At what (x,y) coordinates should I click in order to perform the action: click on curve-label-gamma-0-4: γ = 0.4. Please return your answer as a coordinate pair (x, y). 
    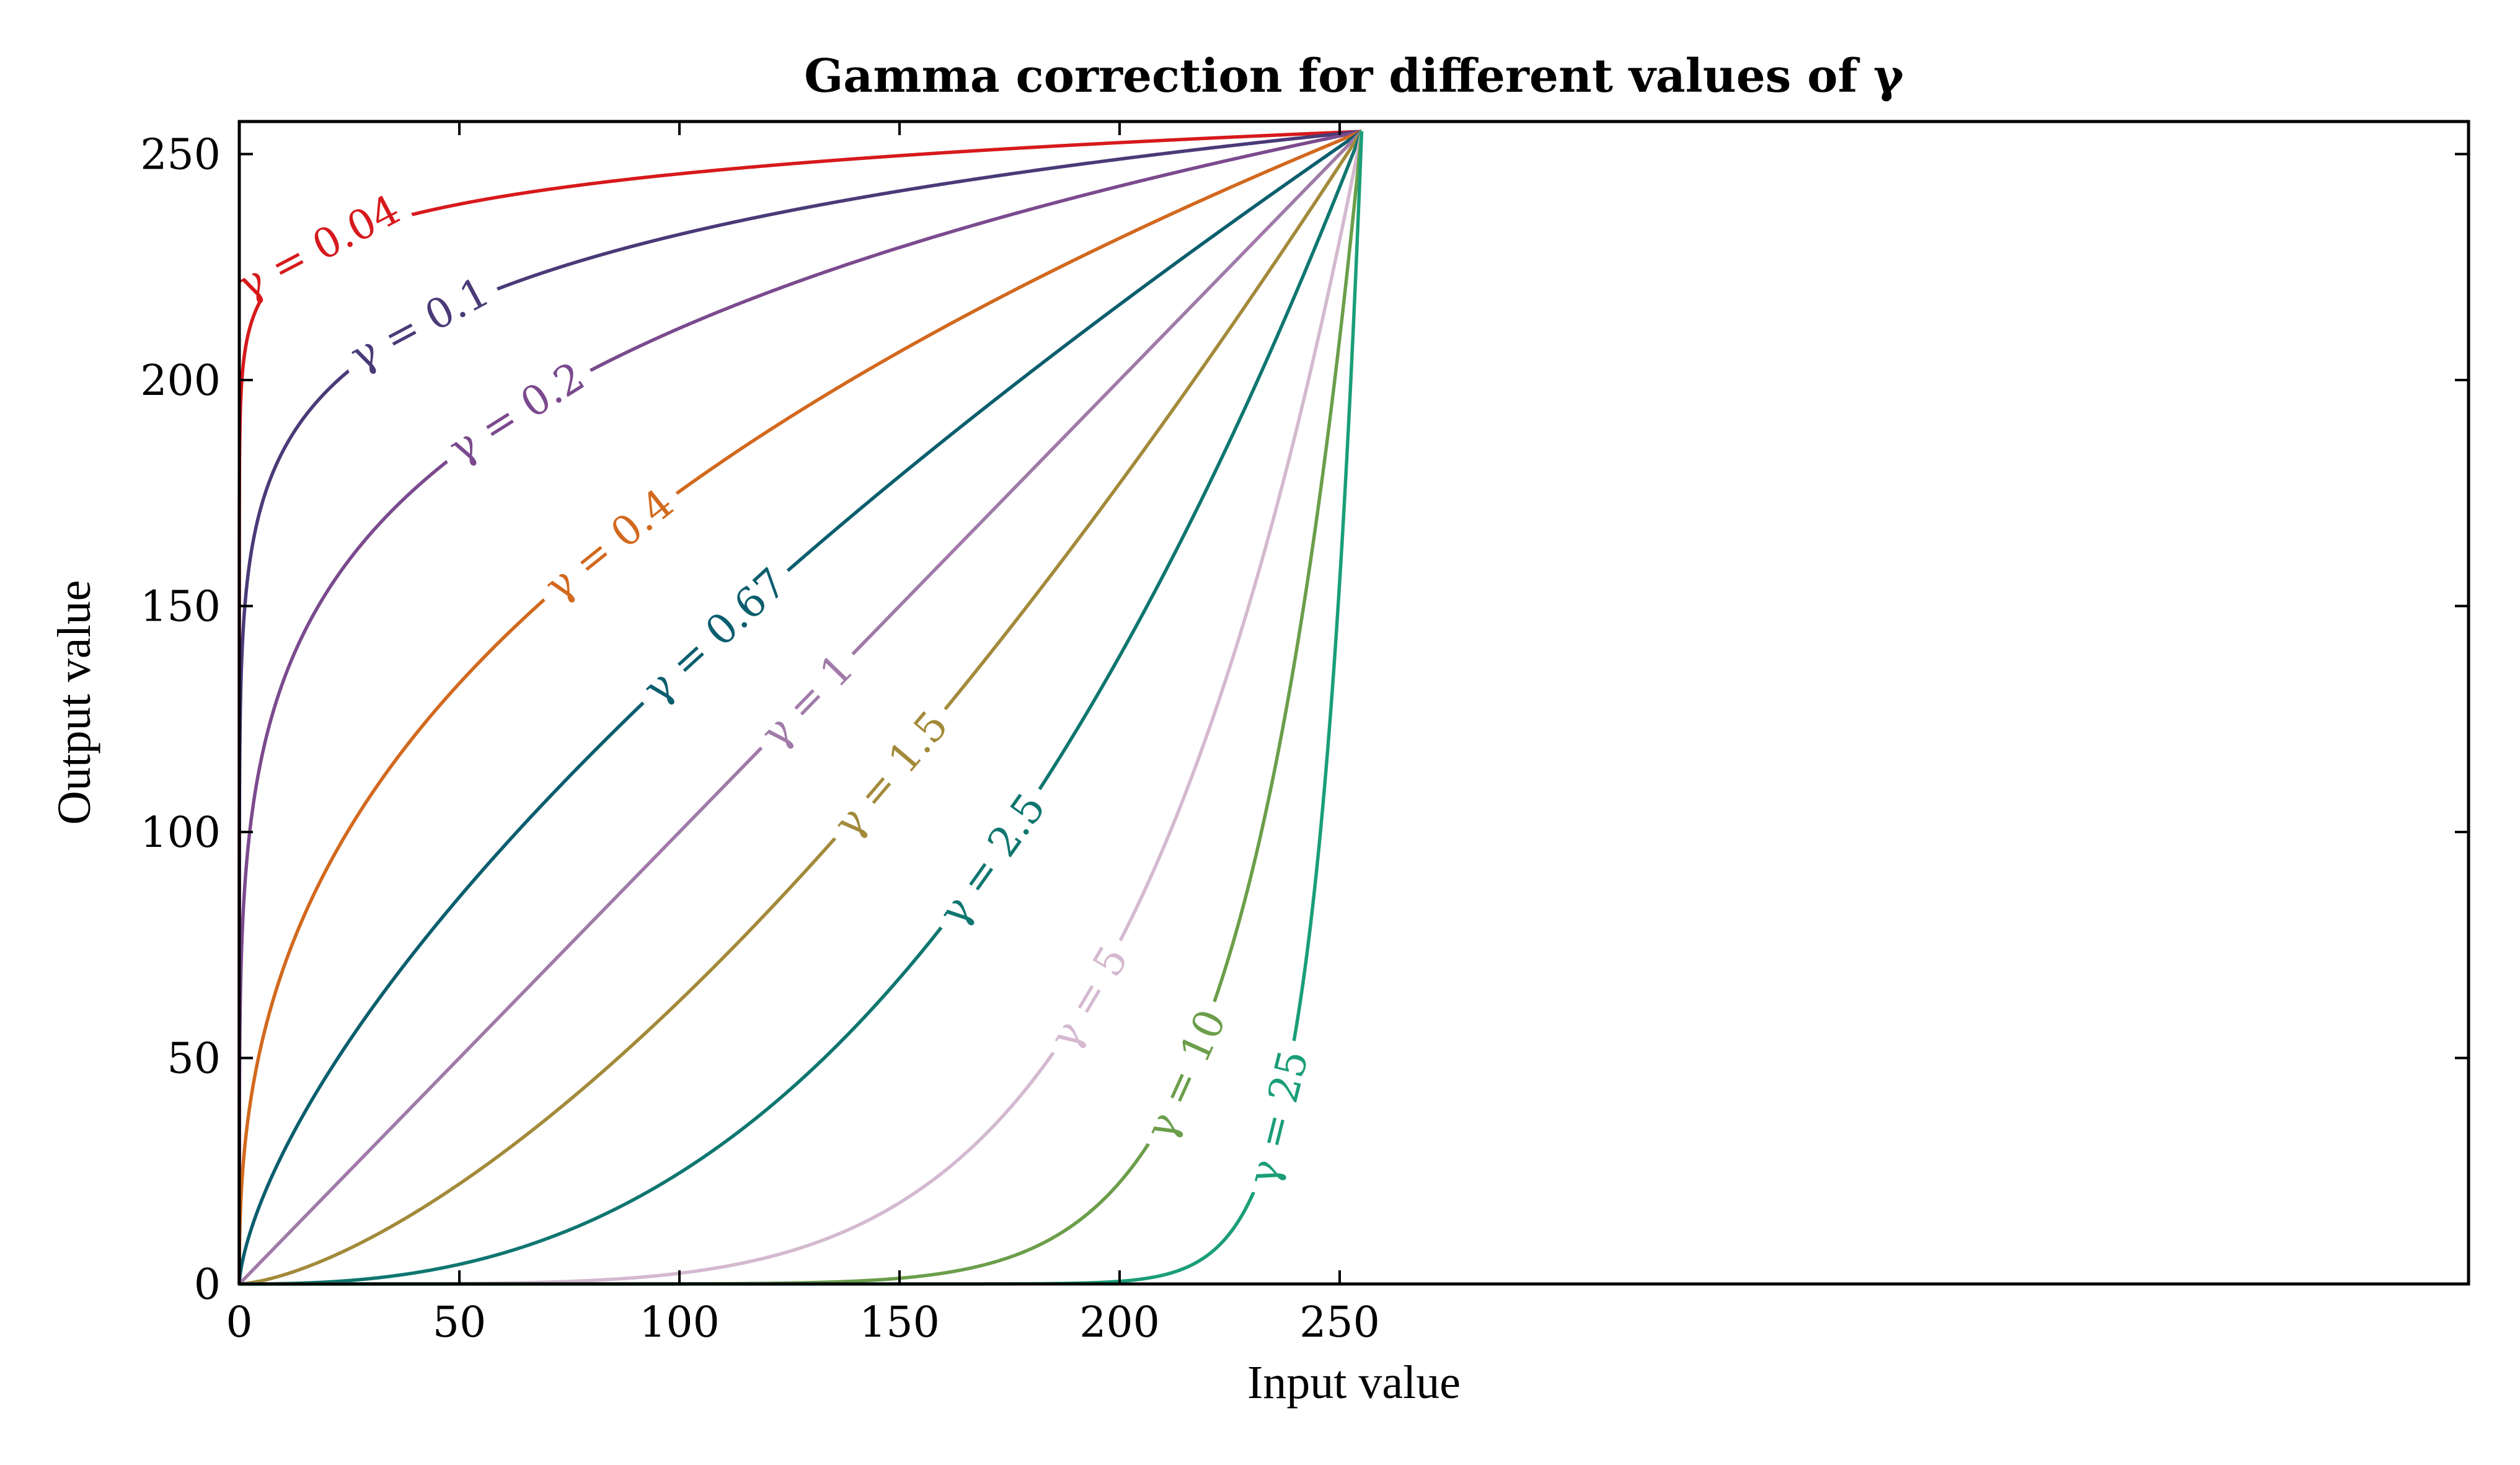
    Looking at the image, I should click on (609, 544).